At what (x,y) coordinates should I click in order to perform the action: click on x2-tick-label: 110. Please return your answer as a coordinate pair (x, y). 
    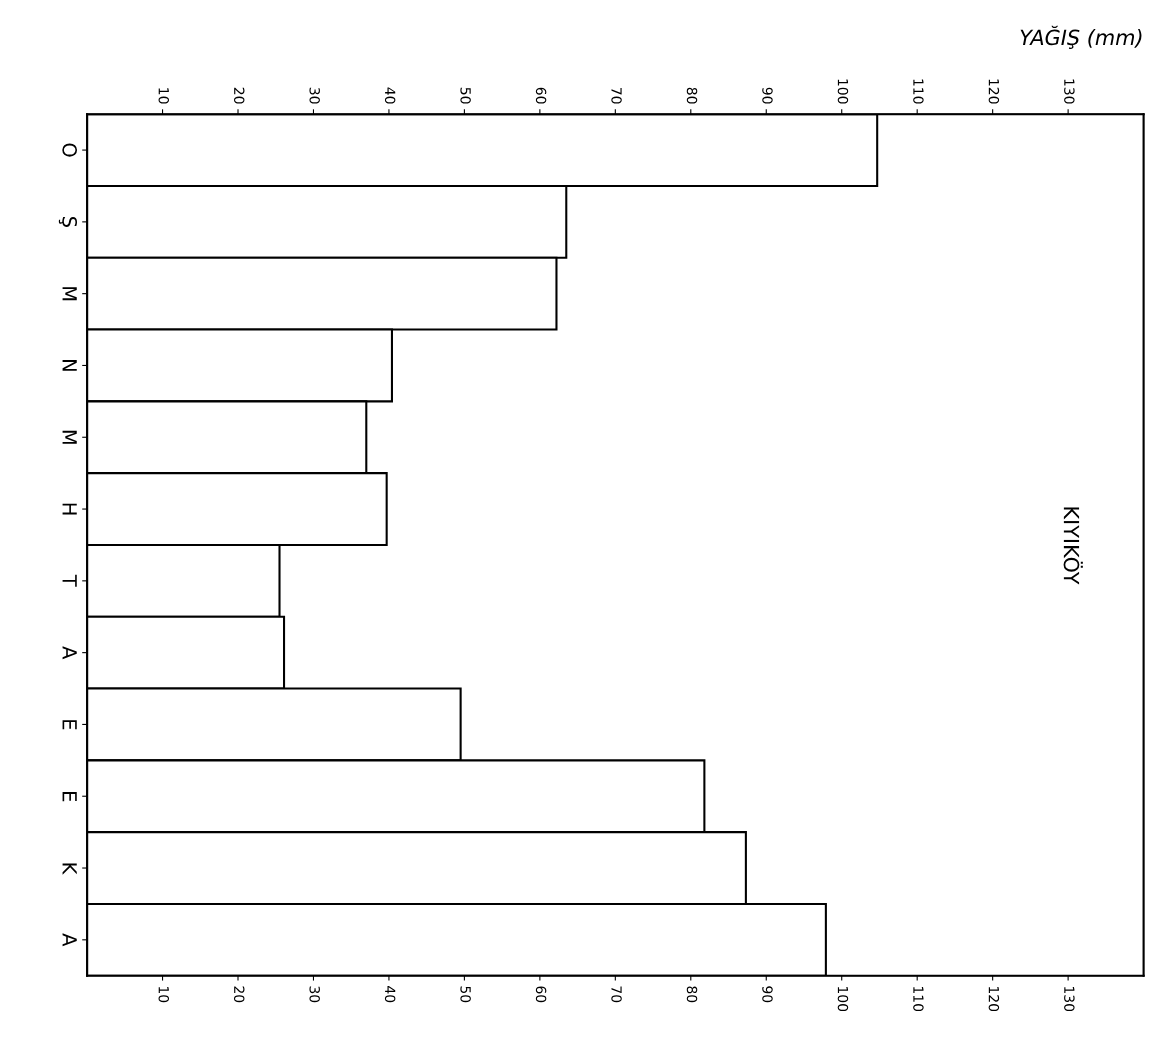
    Looking at the image, I should click on (918, 91).